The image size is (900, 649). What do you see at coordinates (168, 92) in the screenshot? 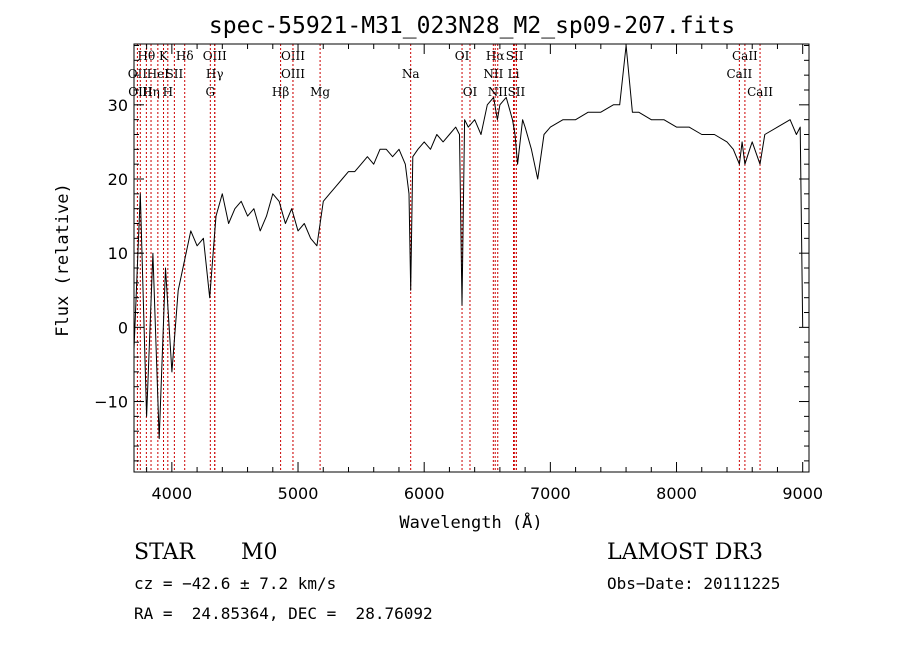
I see `spectral-line-label: H` at bounding box center [168, 92].